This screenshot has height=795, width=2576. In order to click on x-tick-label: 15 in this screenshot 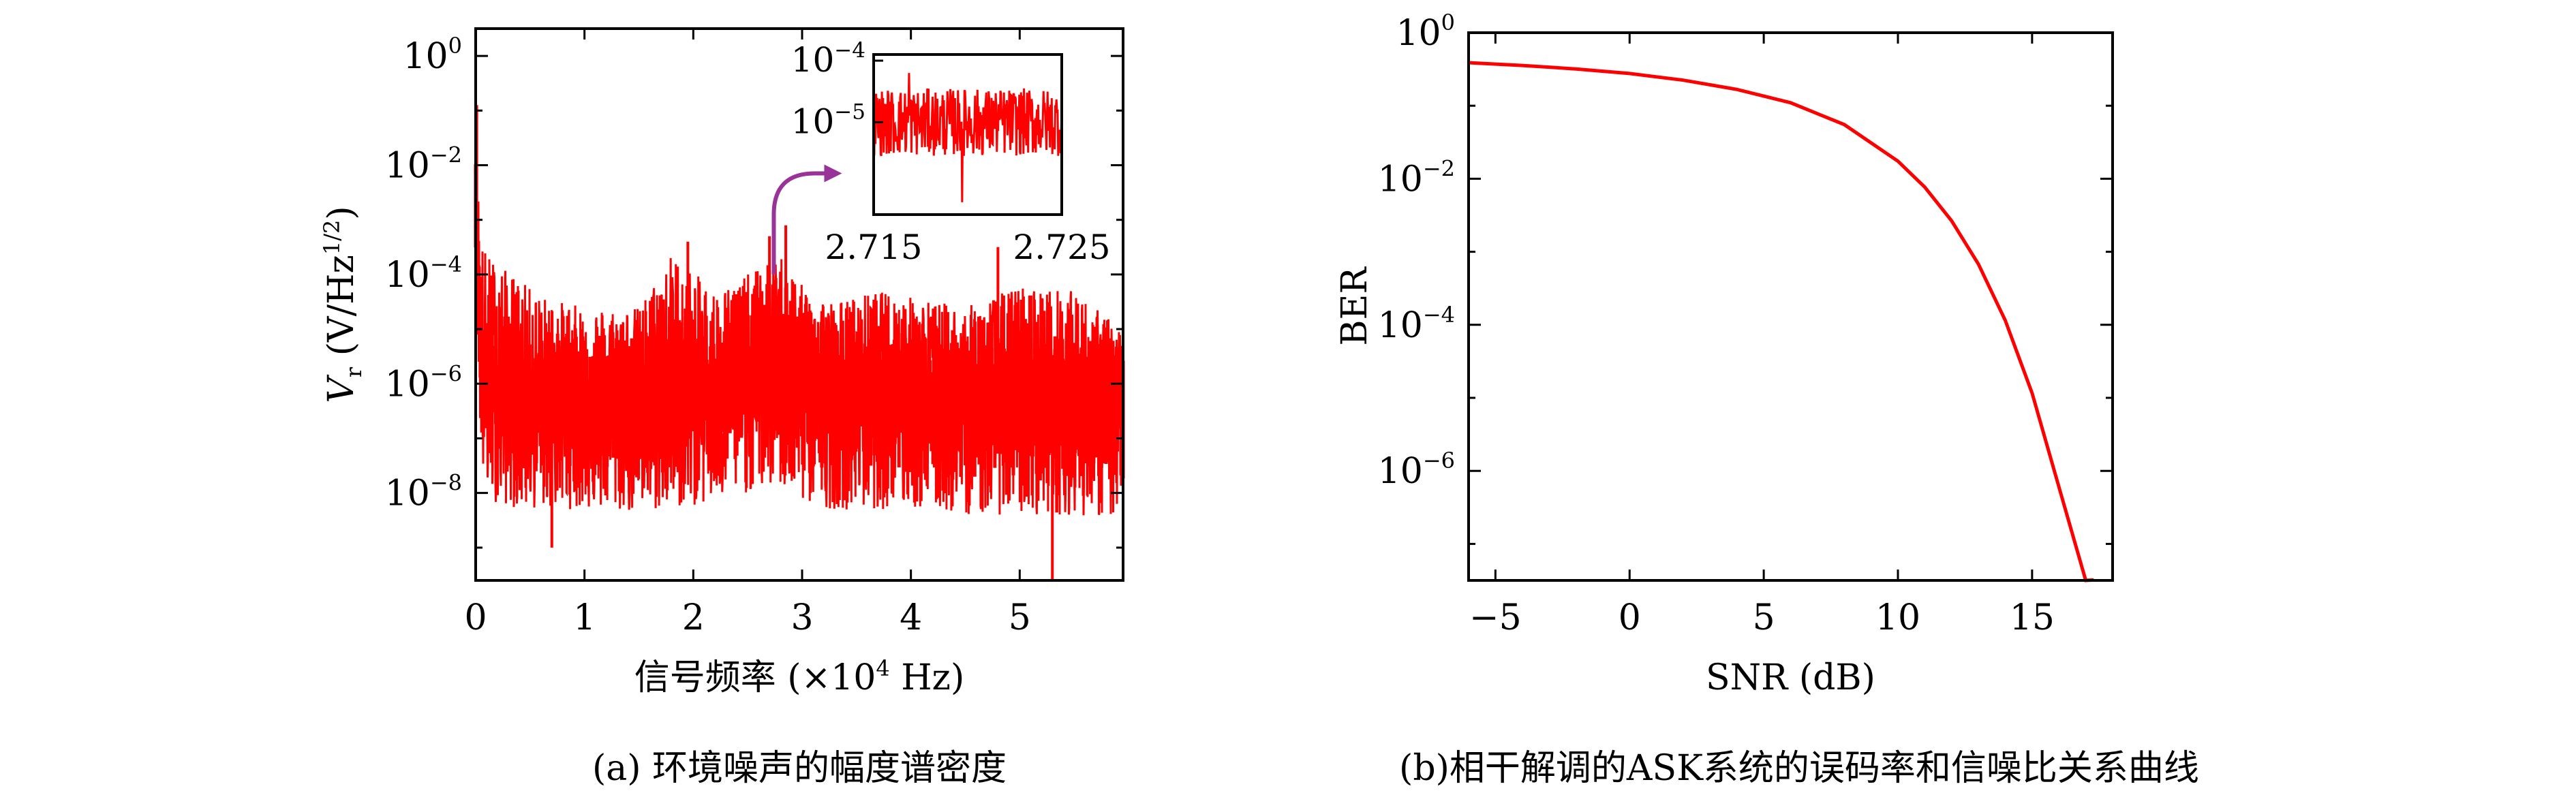, I will do `click(2032, 617)`.